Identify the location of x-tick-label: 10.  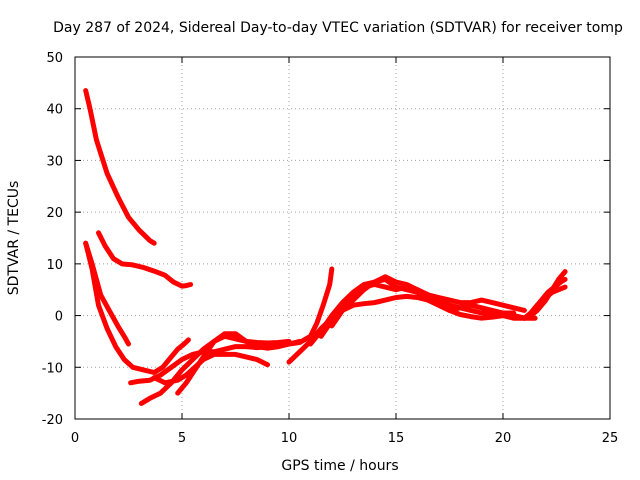
(289, 438).